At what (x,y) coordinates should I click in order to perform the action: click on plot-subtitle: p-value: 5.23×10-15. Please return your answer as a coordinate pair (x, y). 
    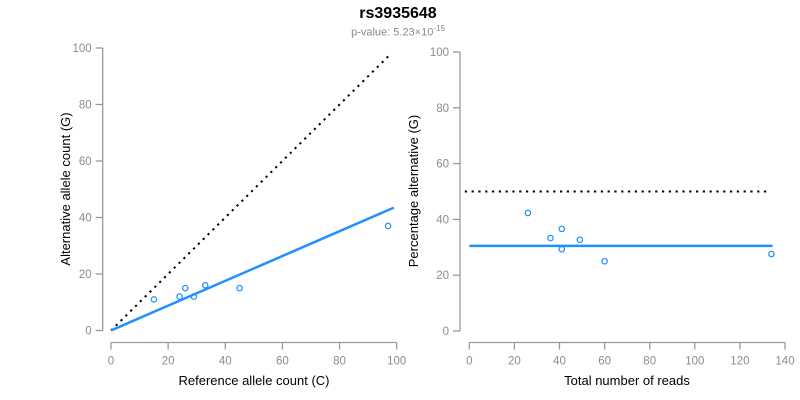
    Looking at the image, I should click on (398, 31).